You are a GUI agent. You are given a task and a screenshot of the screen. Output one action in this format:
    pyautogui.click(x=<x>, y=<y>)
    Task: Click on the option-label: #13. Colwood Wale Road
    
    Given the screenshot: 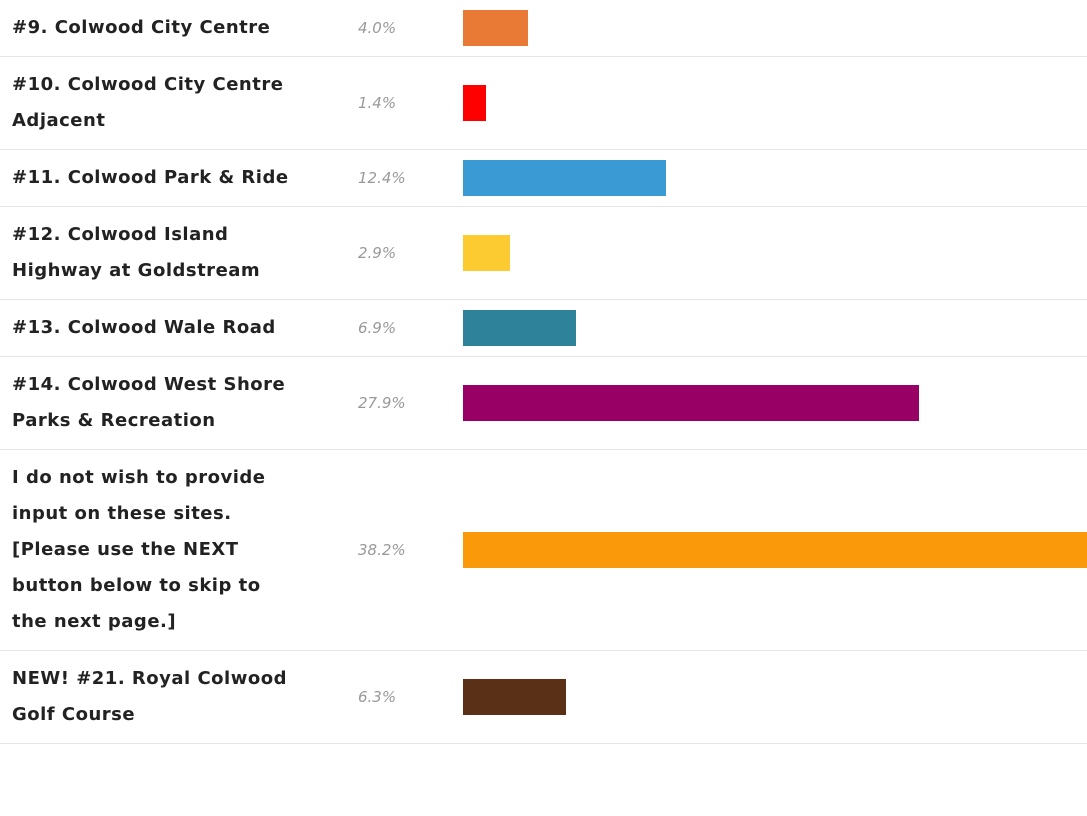 What is the action you would take?
    pyautogui.click(x=144, y=327)
    